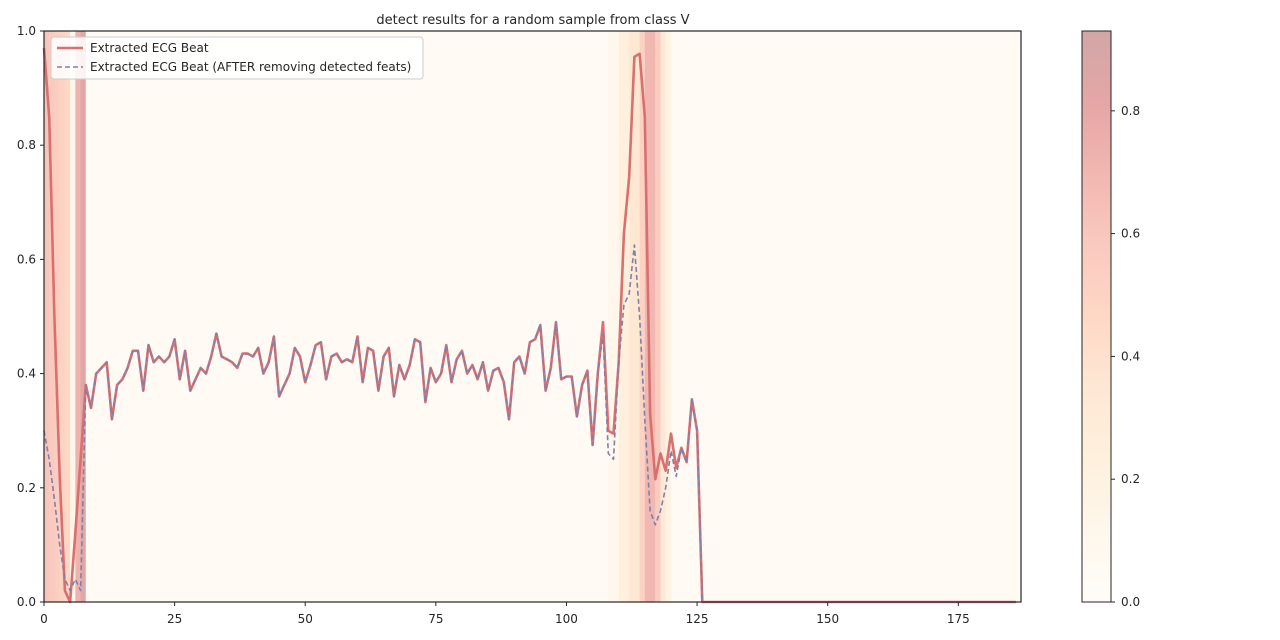  I want to click on colorbar: 0.0 0.2 0.4 0.6 0.8, so click(1110, 319).